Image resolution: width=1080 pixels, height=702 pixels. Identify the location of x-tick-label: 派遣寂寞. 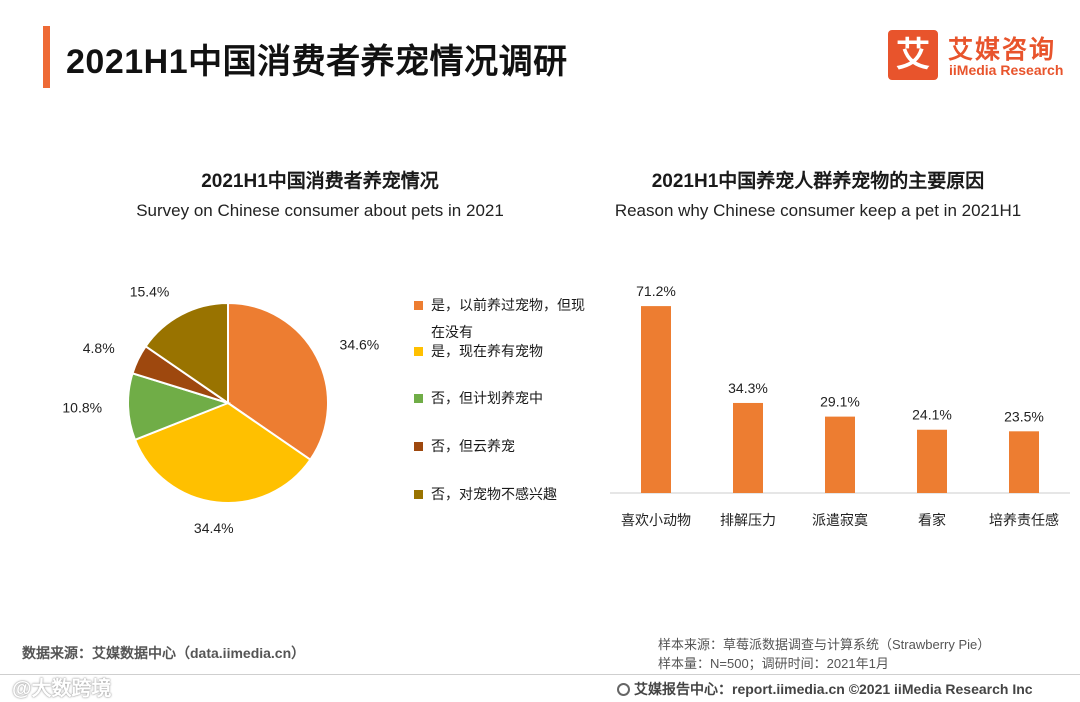
(840, 520).